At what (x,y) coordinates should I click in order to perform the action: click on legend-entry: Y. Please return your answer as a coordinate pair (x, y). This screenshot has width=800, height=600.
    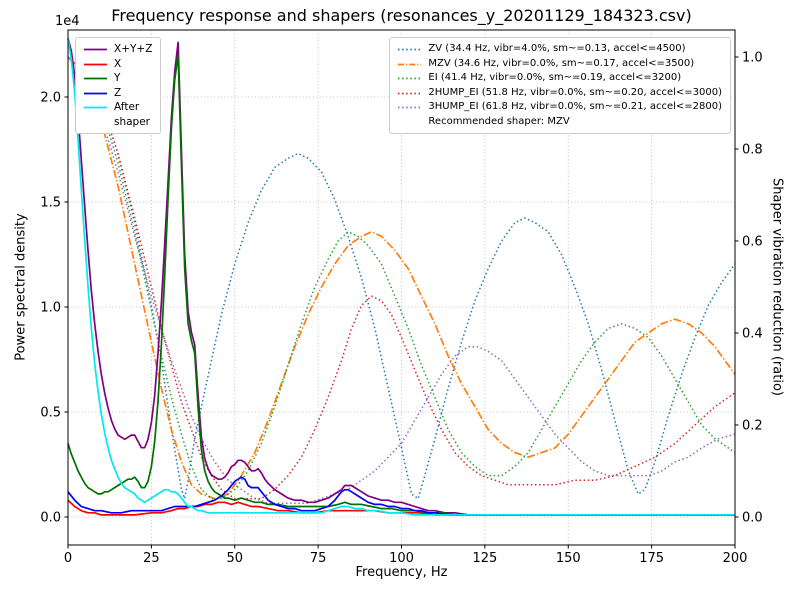
    Looking at the image, I should click on (117, 78).